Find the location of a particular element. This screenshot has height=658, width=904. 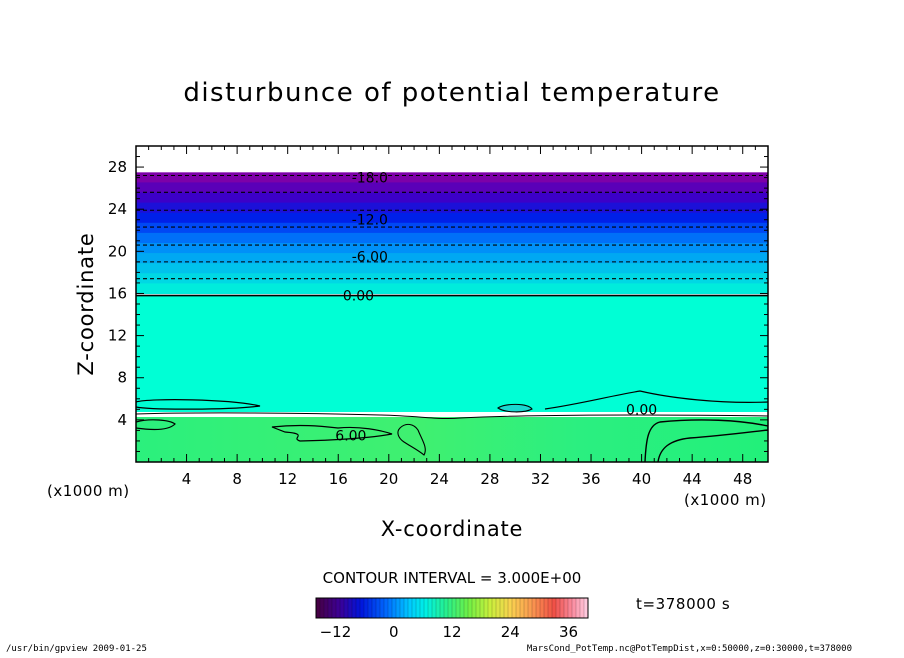

contour-line-6-loop is located at coordinates (332, 433).